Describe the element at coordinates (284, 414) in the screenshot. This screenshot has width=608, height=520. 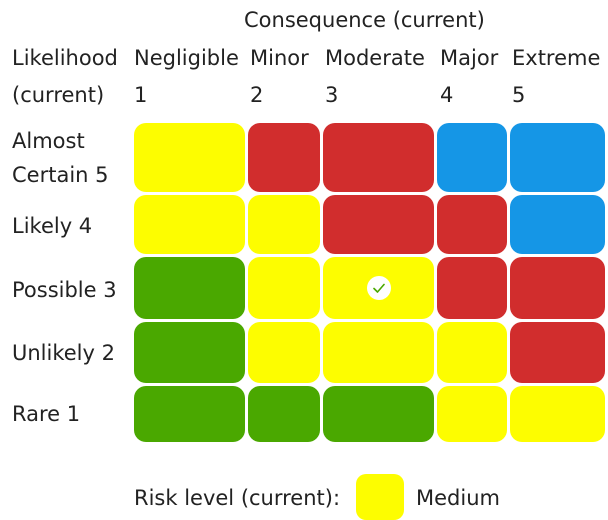
I see `matrix-cell-rare-minor` at that location.